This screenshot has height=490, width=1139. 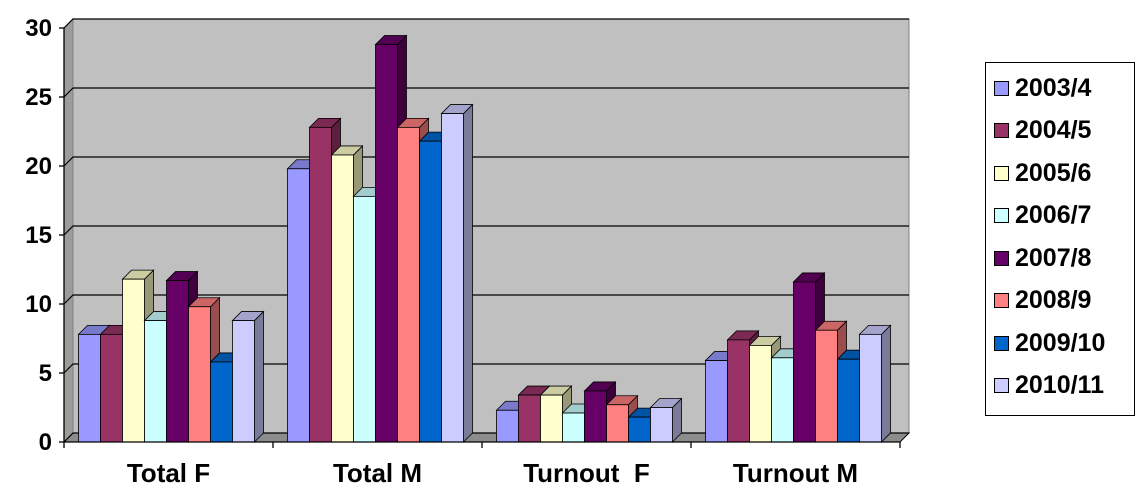 What do you see at coordinates (1060, 342) in the screenshot?
I see `legend-label: 2009/10` at bounding box center [1060, 342].